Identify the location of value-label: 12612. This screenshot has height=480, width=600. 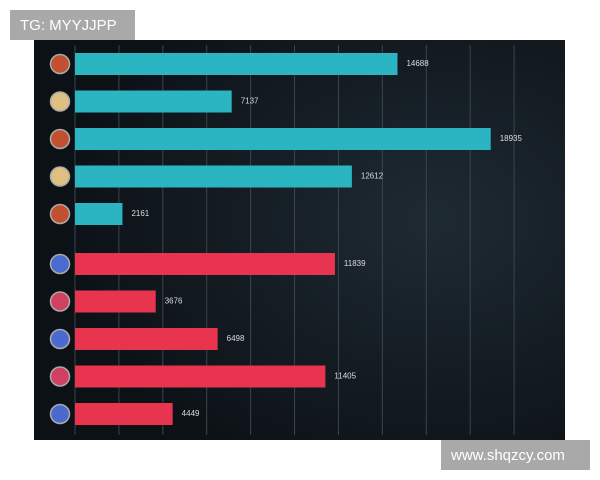
(372, 176).